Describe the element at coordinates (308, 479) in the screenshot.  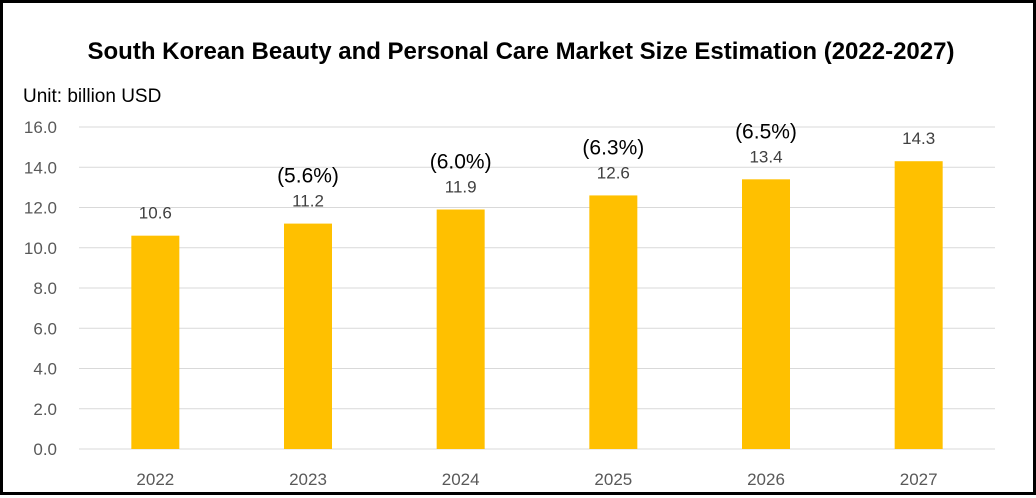
I see `x-tick-label: 2023` at that location.